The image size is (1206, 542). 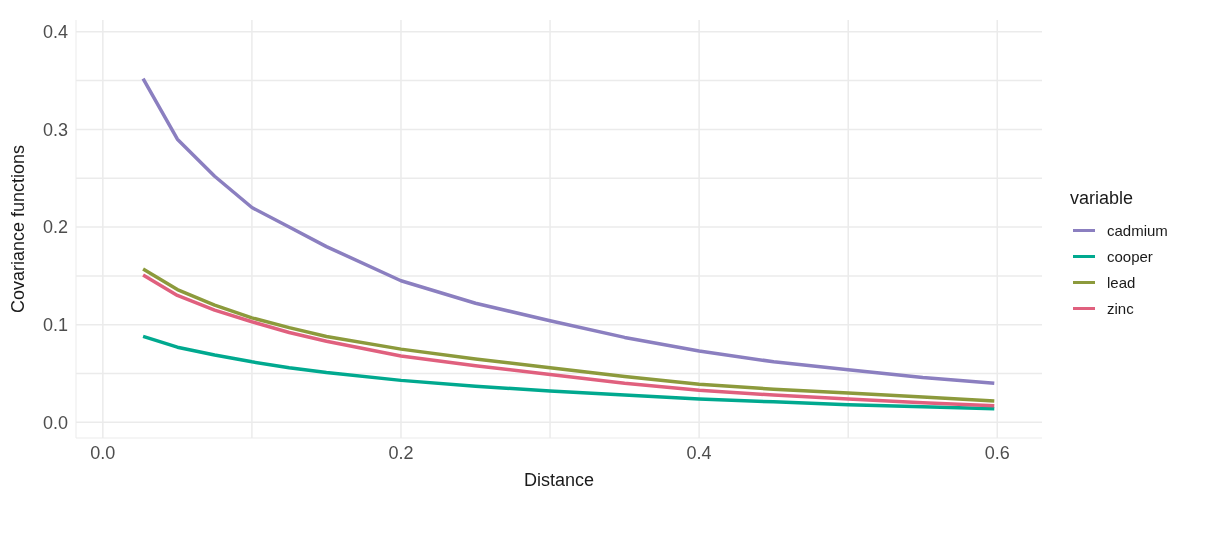 I want to click on legend-title: variable, so click(x=1102, y=198).